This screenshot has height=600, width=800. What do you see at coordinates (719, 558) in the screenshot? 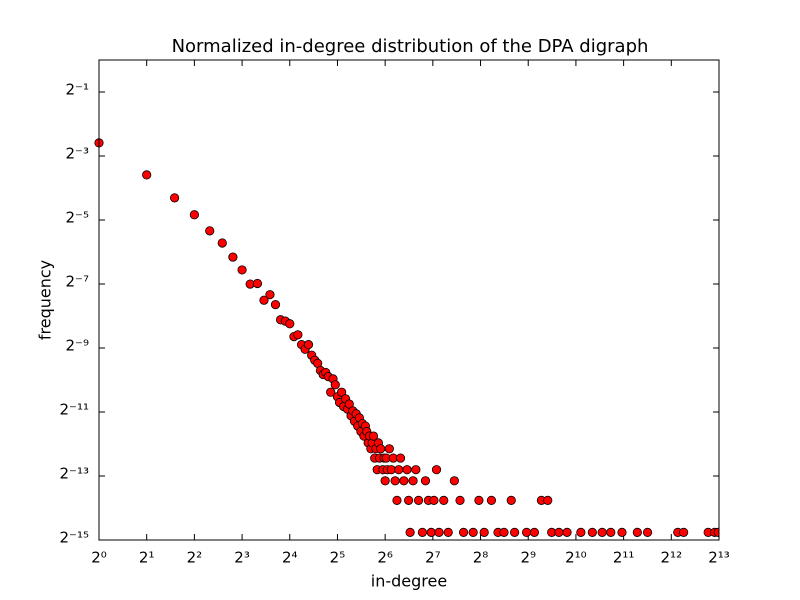
I see `x-tick-label: 2¹³` at bounding box center [719, 558].